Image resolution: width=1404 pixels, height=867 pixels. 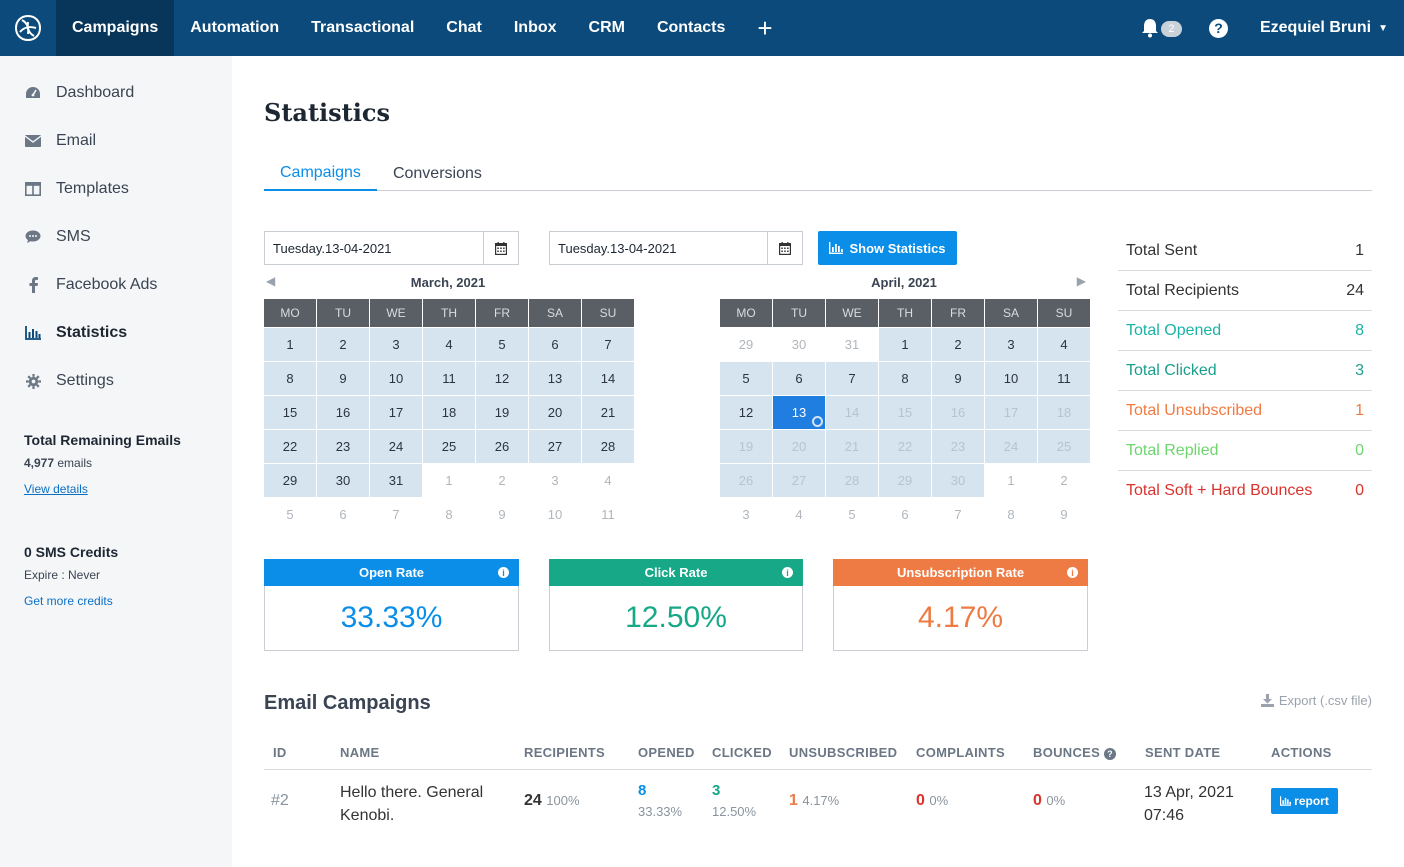 I want to click on user-menu: Ezequiel Bruni ▼, so click(x=1324, y=28).